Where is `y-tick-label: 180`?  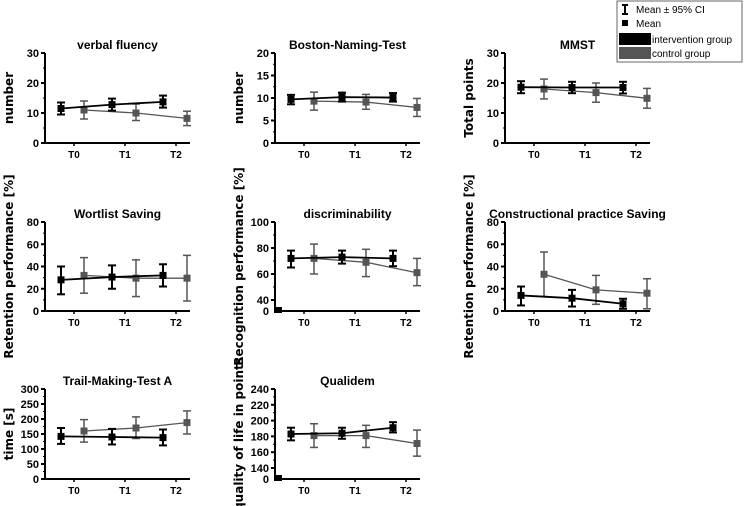 y-tick-label: 180 is located at coordinates (260, 437).